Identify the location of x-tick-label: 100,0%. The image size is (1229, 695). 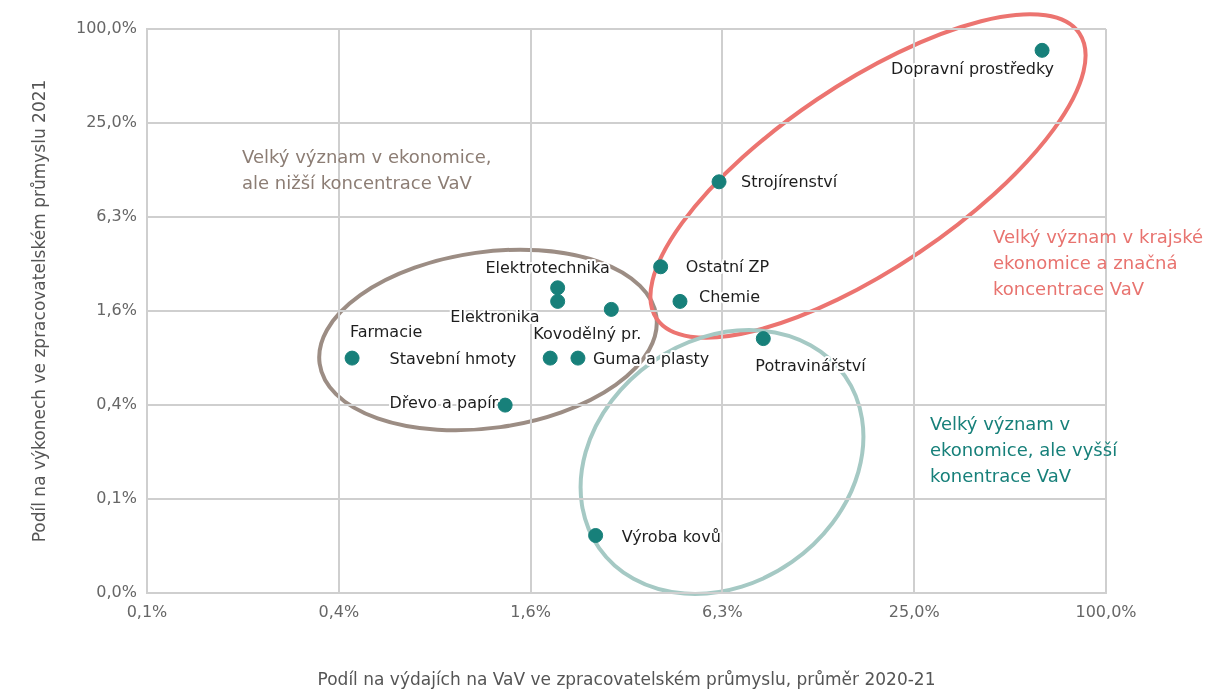
(1106, 611).